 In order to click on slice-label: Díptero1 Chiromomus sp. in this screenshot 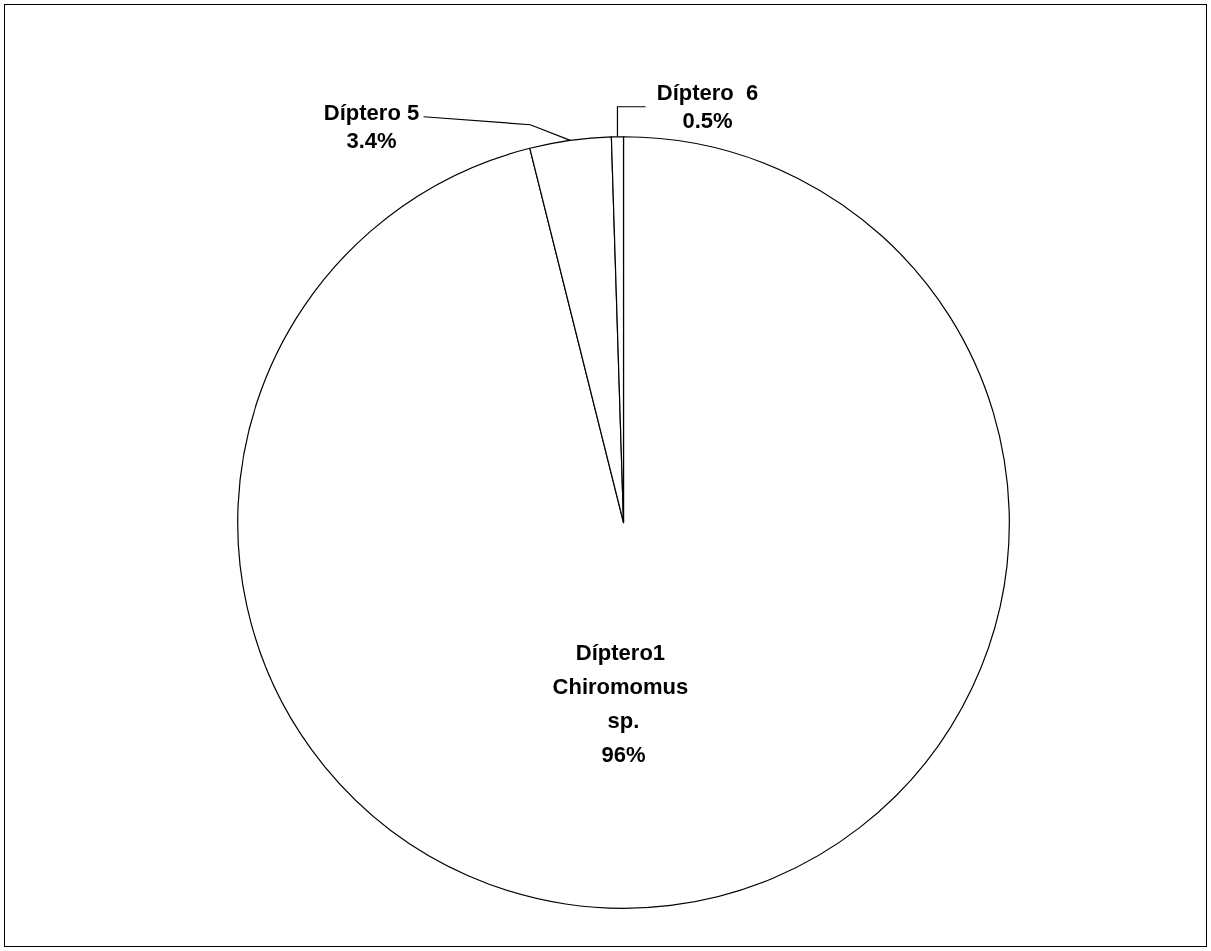, I will do `click(623, 687)`.